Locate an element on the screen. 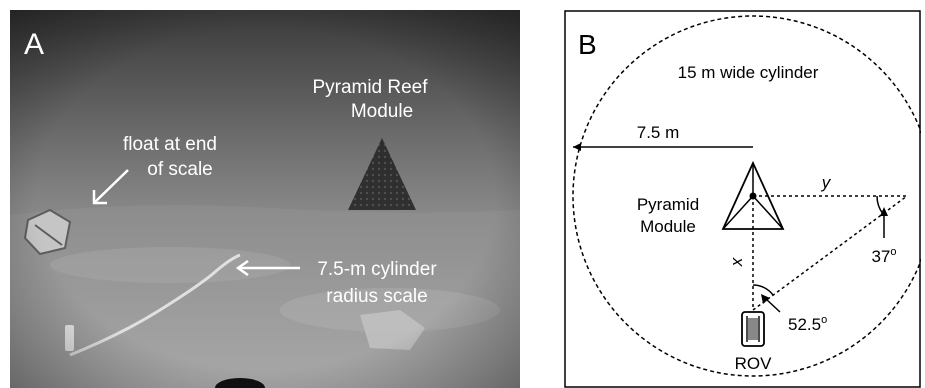  angle-label-right: 37o is located at coordinates (883, 256).